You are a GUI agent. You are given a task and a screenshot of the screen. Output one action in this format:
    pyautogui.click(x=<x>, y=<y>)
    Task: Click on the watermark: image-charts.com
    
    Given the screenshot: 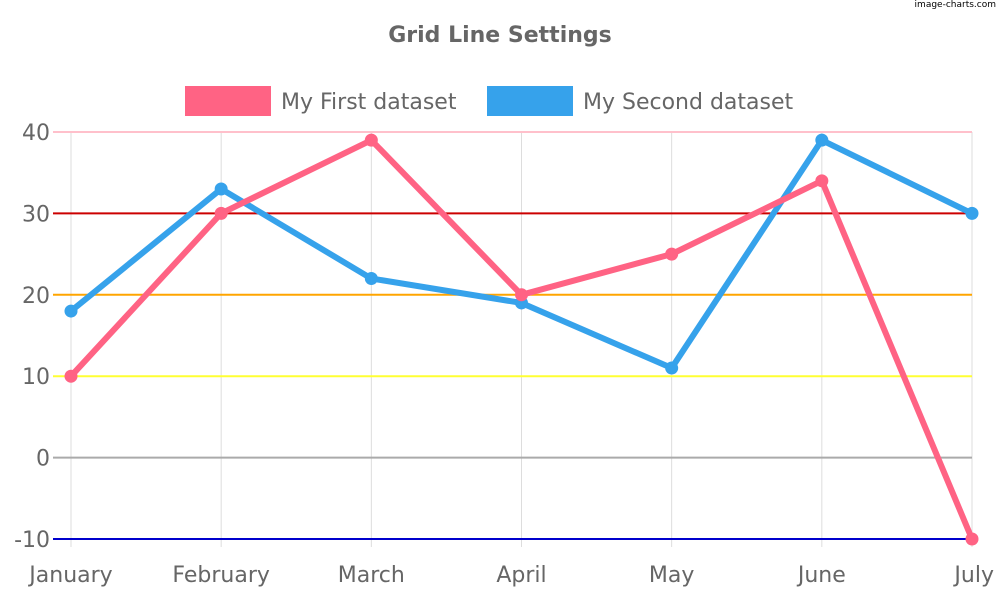 What is the action you would take?
    pyautogui.click(x=955, y=5)
    